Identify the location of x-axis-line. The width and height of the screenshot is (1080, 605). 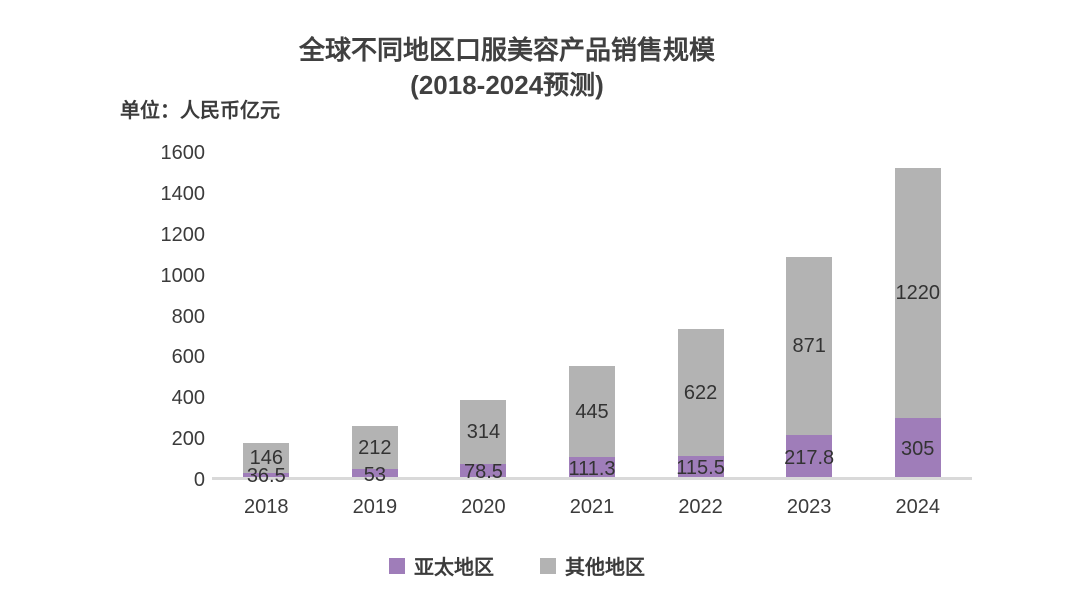
(592, 478).